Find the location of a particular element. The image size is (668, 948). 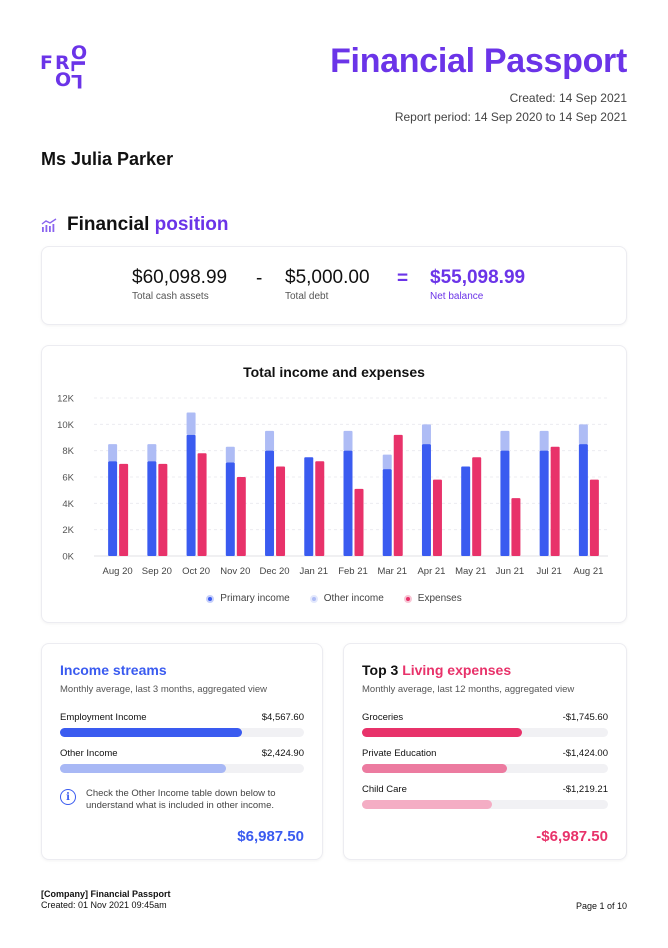

footer-created: Created: 01 Nov 2021 09:45am is located at coordinates (104, 905).